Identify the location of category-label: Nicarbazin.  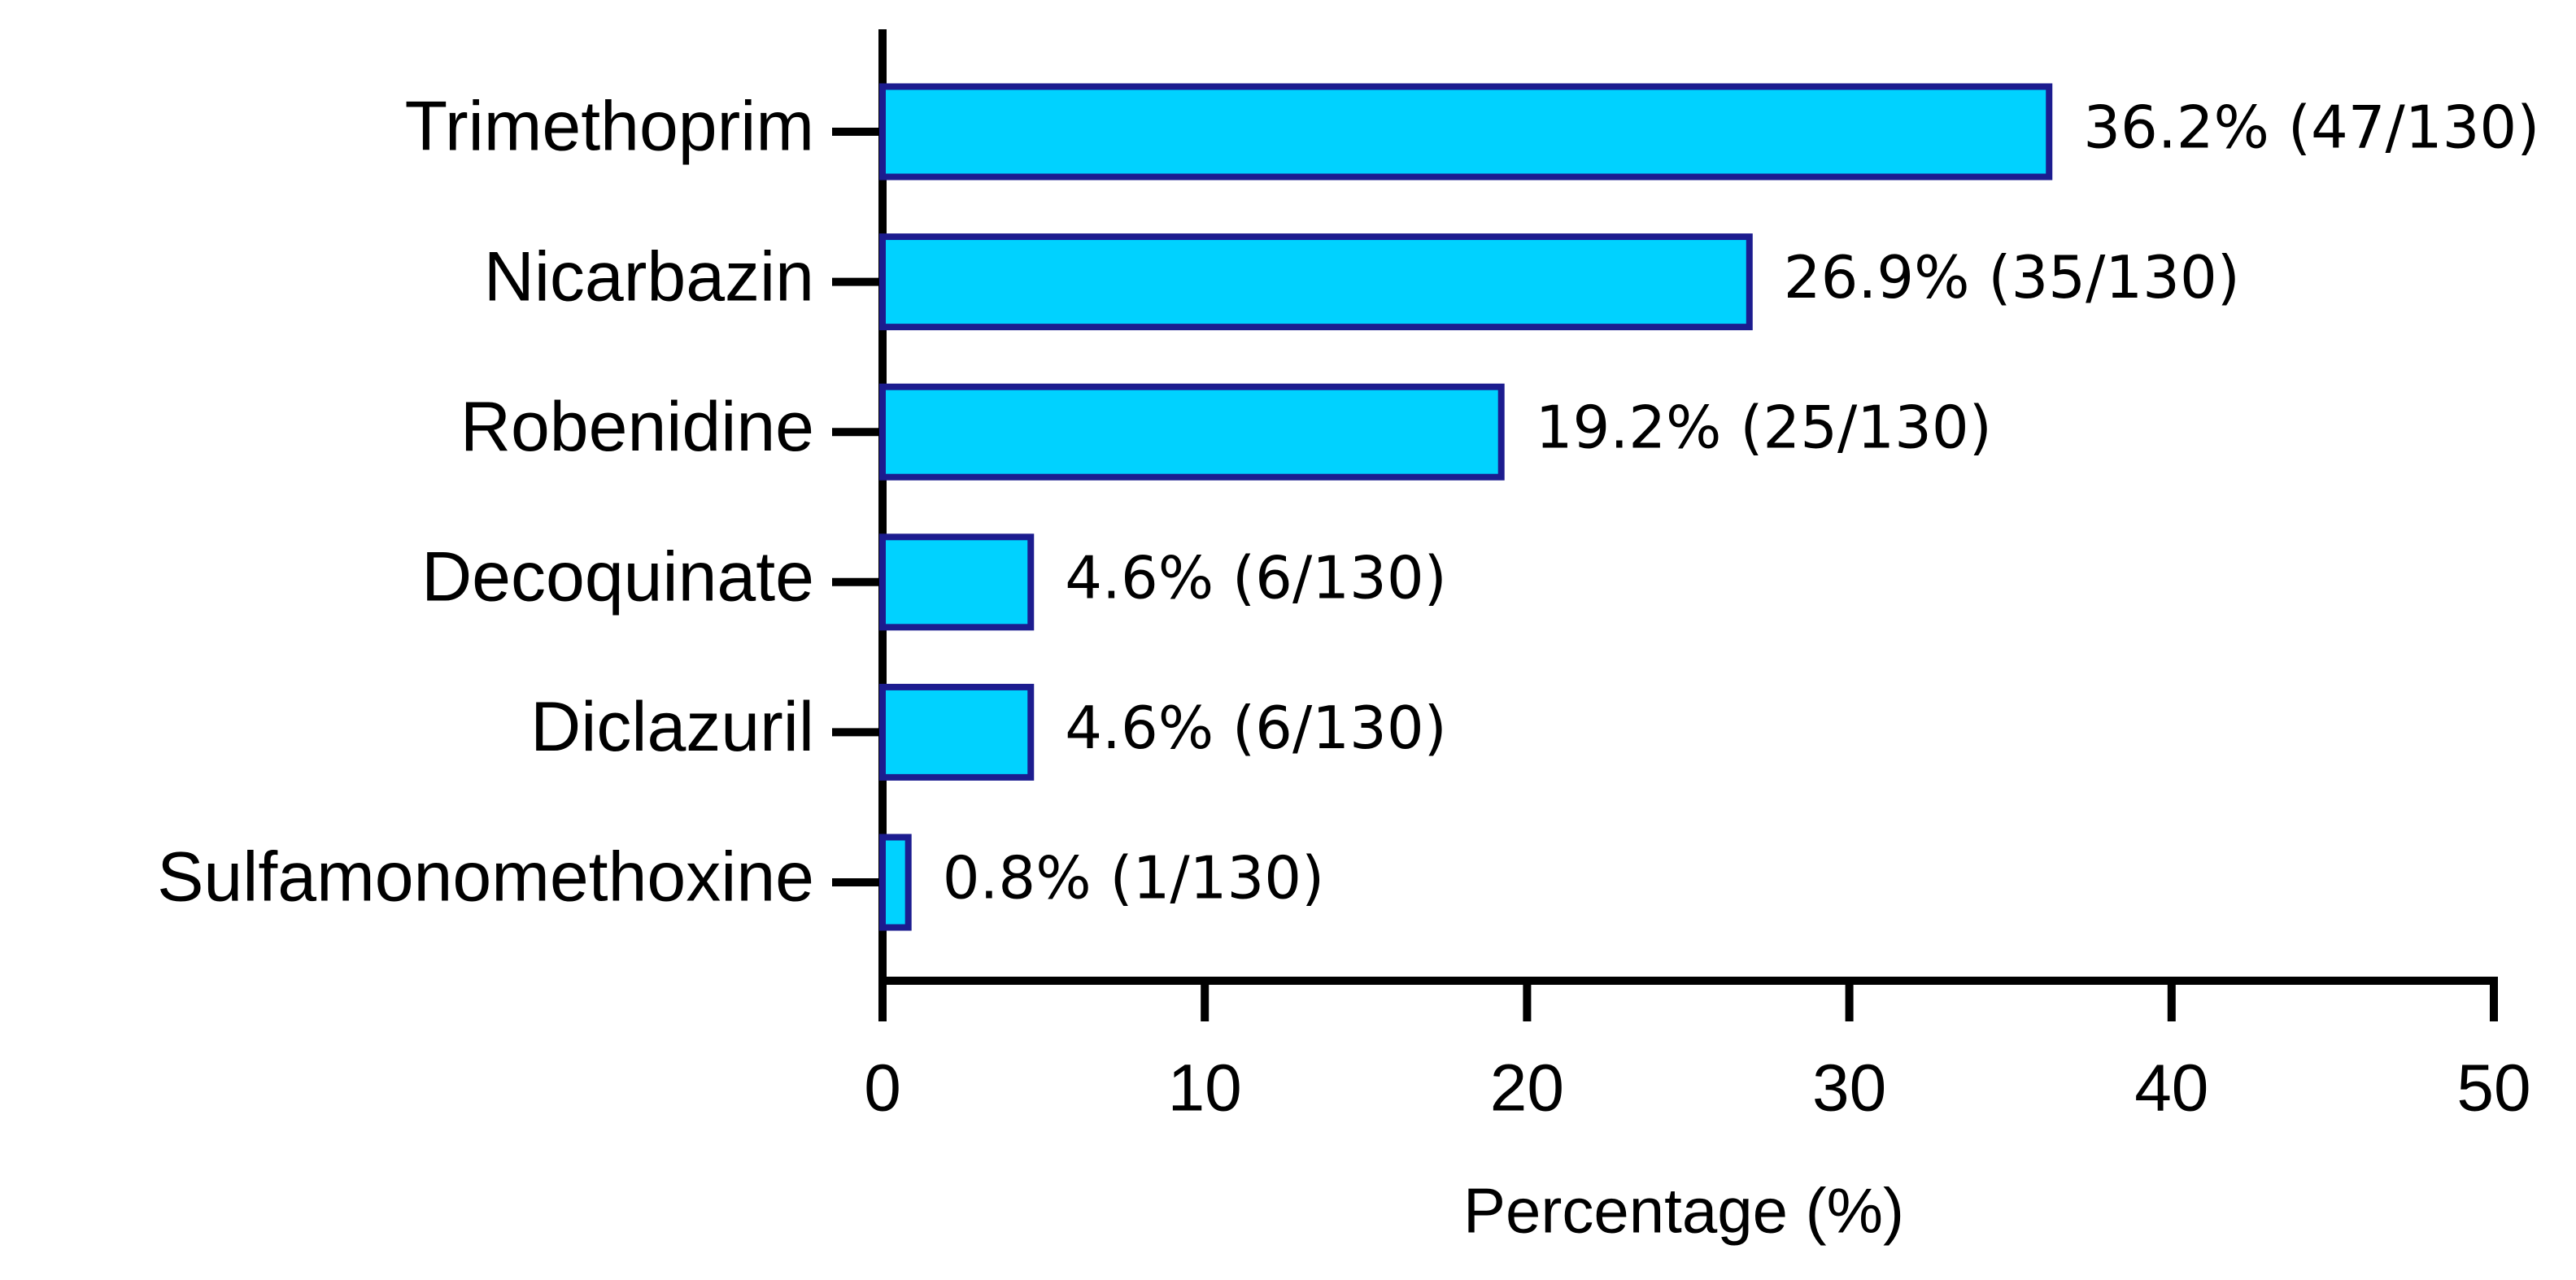
(649, 276).